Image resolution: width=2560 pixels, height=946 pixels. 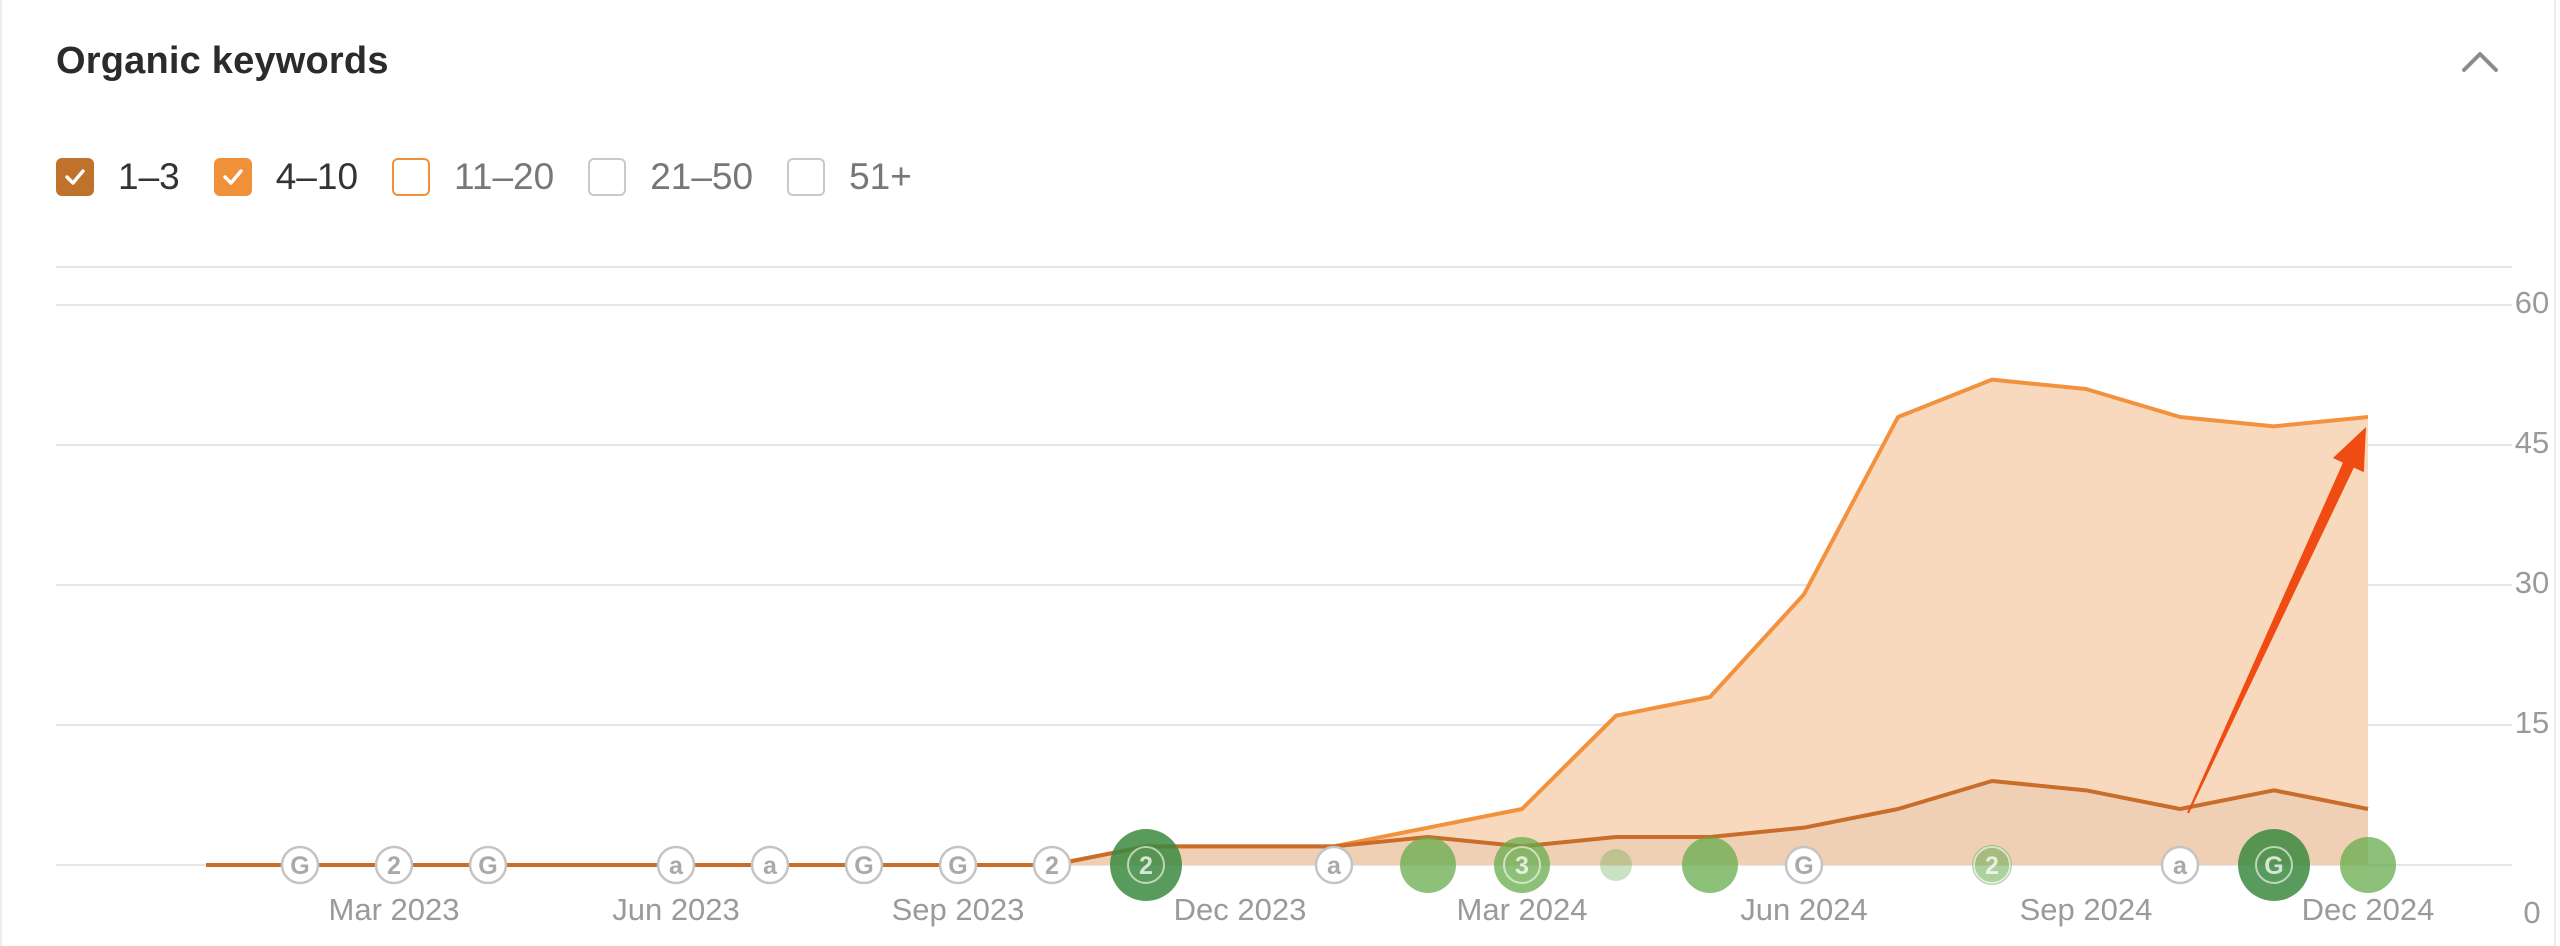 What do you see at coordinates (2368, 909) in the screenshot?
I see `x-tick-label: Dec 2024` at bounding box center [2368, 909].